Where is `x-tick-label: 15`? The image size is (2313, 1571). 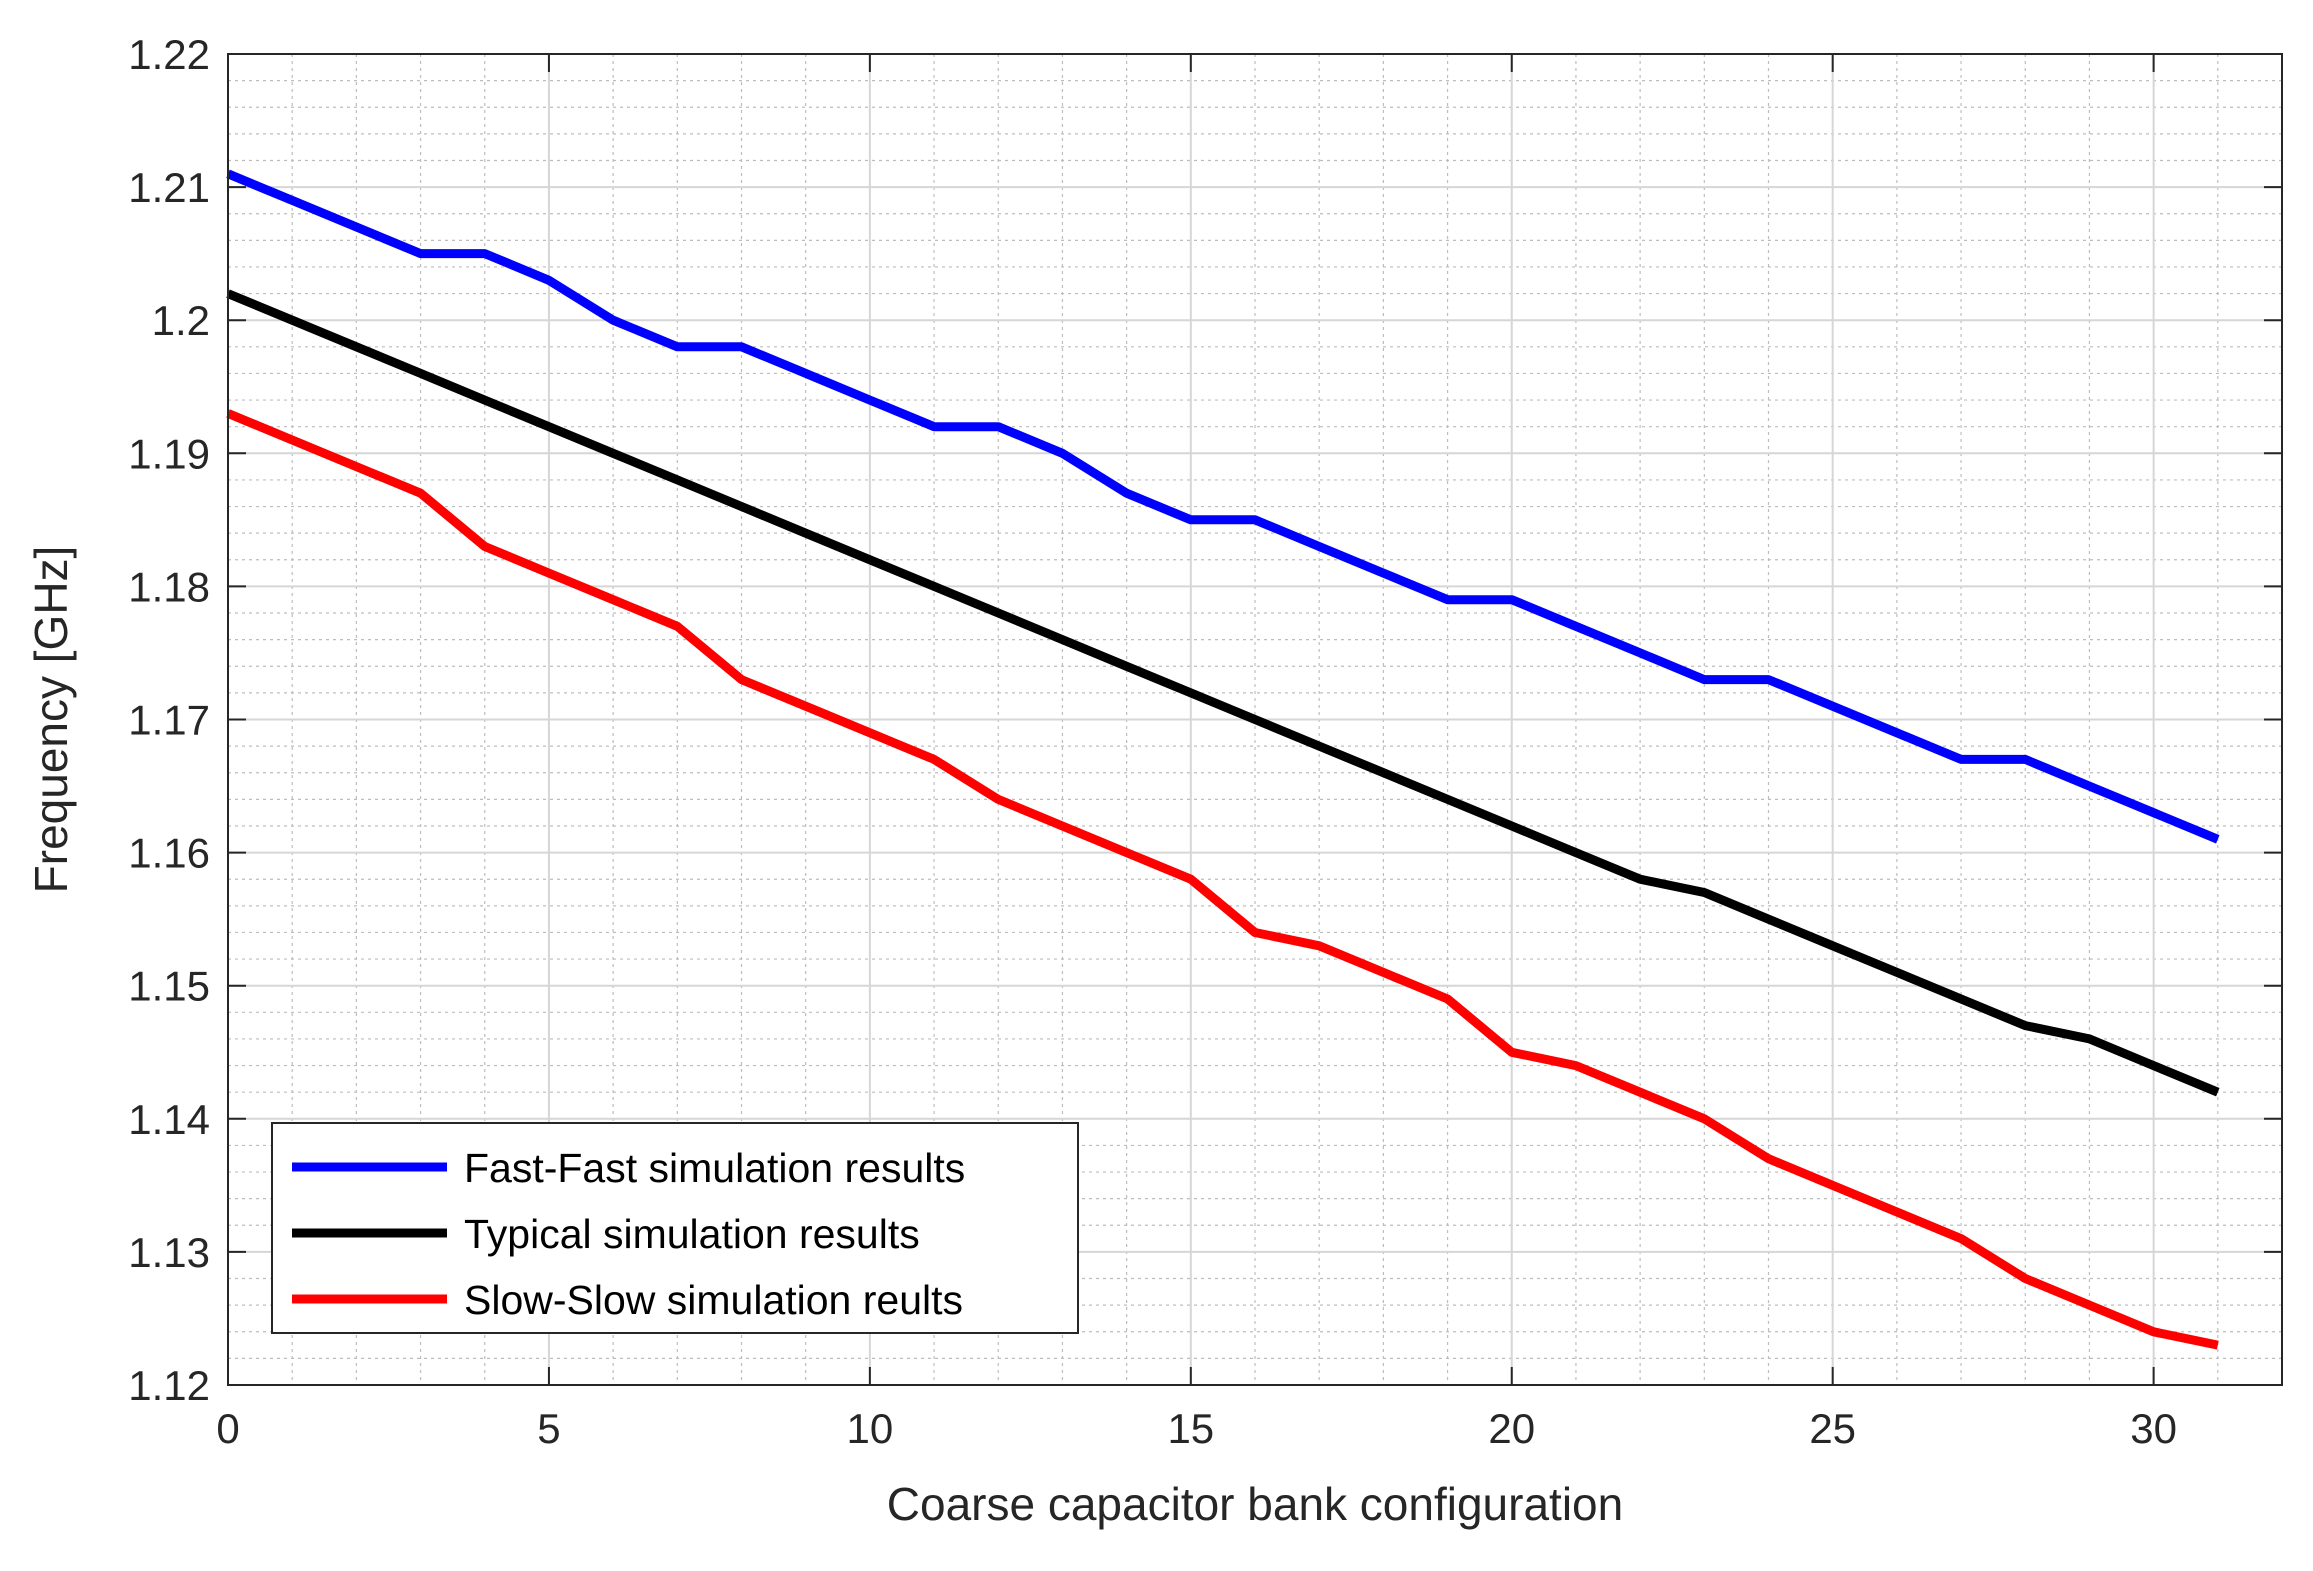 x-tick-label: 15 is located at coordinates (1190, 1428).